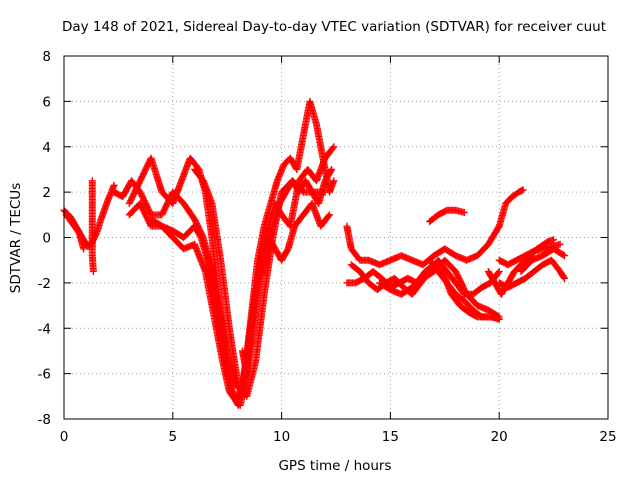  What do you see at coordinates (44, 329) in the screenshot?
I see `y-tick-label: -4` at bounding box center [44, 329].